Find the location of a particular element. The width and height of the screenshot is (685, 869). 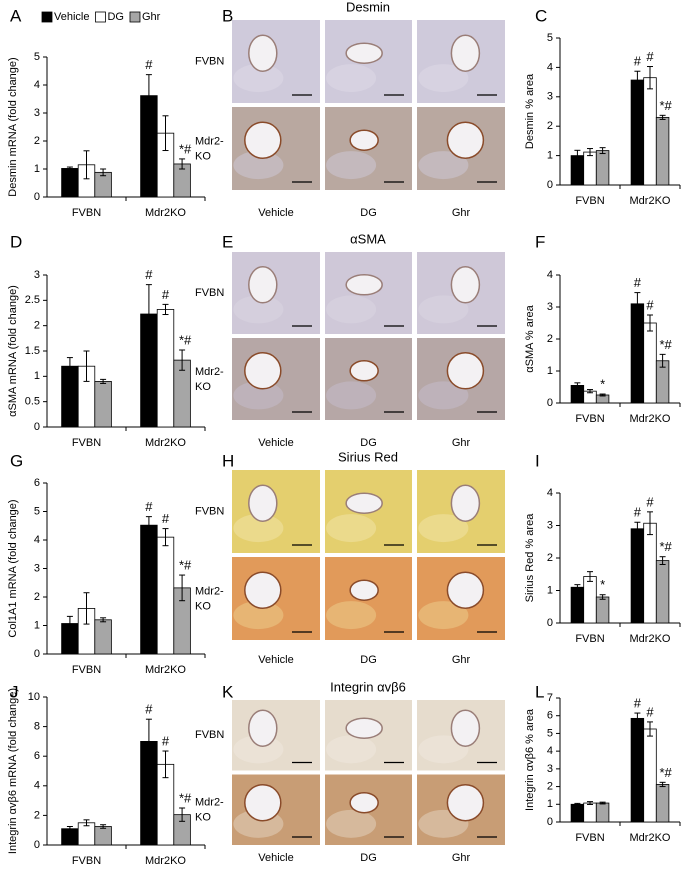

legend-label: Vehicle is located at coordinates (71, 17).